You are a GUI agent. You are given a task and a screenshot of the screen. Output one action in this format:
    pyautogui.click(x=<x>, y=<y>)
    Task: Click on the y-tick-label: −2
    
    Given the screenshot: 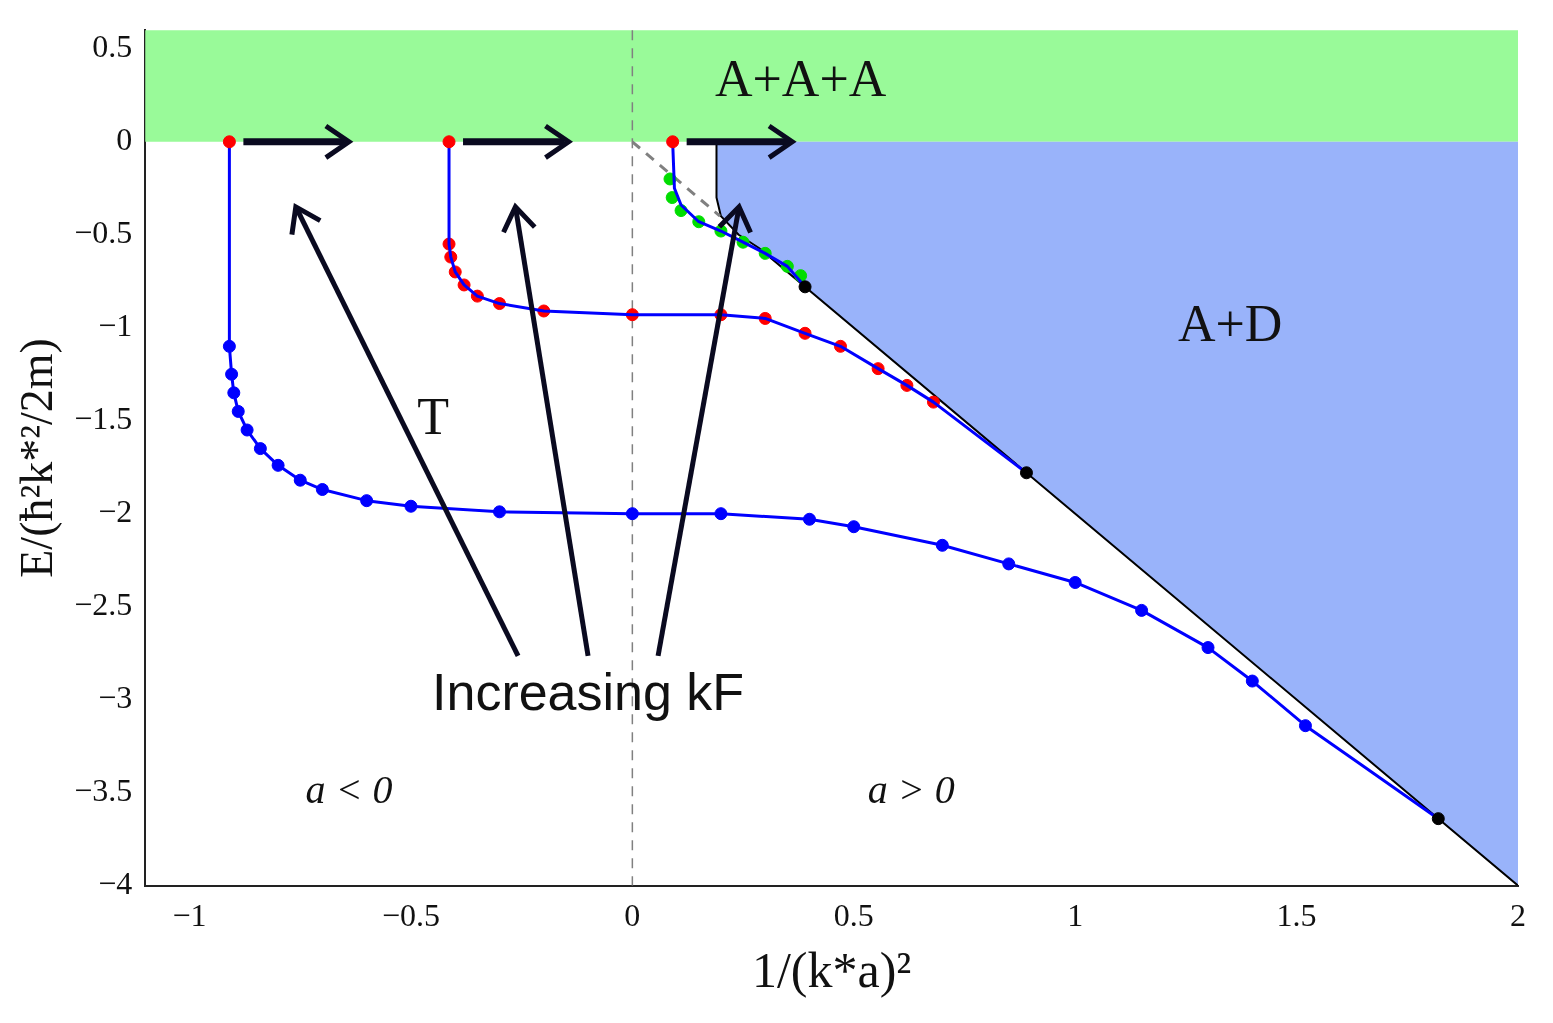 What is the action you would take?
    pyautogui.click(x=115, y=511)
    